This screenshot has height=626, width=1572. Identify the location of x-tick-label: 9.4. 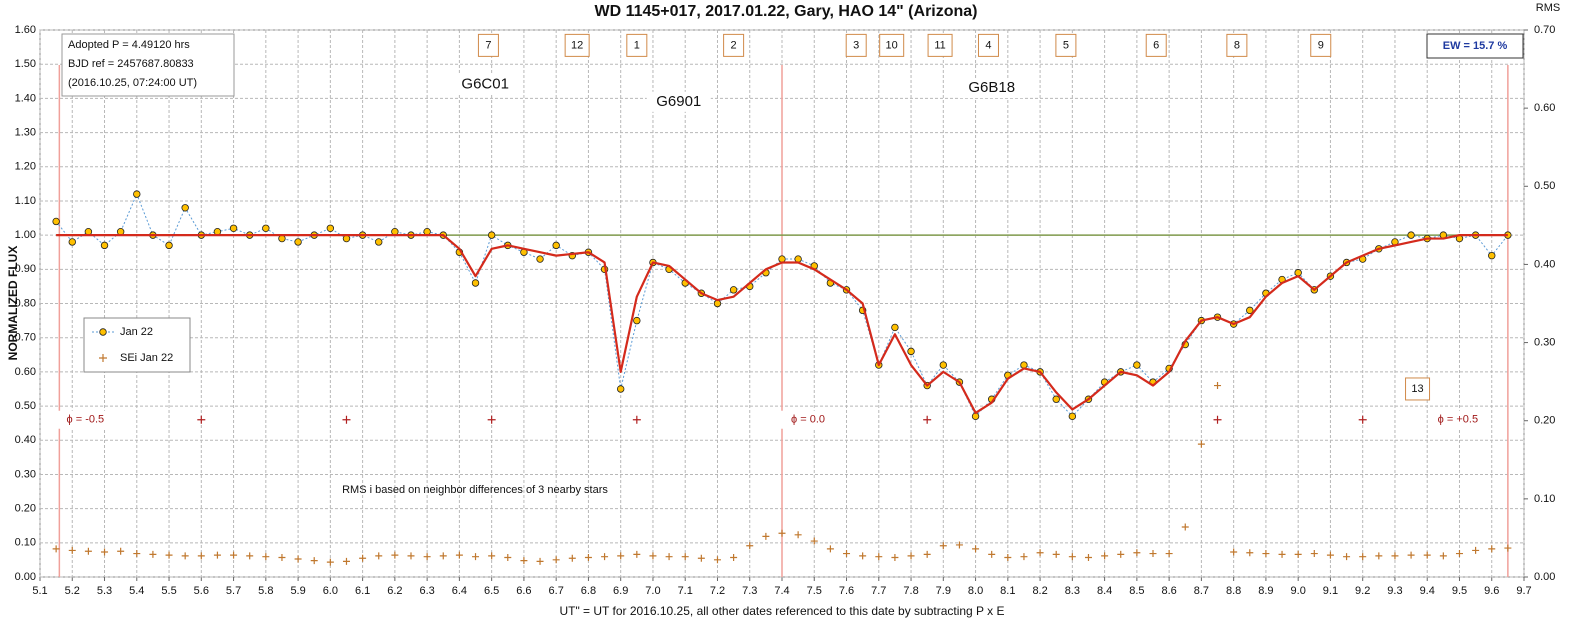
(1427, 591).